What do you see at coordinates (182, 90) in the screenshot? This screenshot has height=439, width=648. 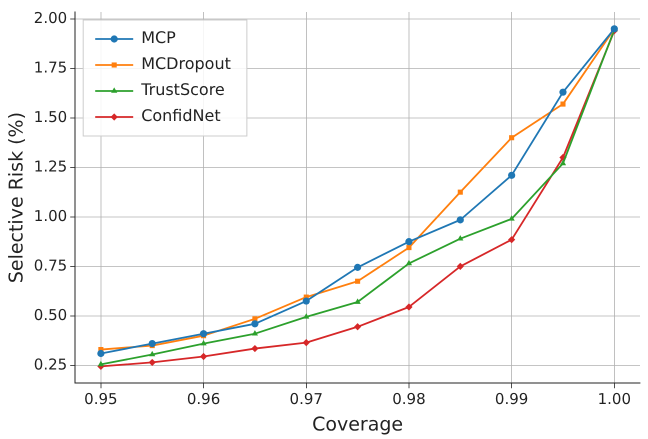 I see `legend-label: TrustScore` at bounding box center [182, 90].